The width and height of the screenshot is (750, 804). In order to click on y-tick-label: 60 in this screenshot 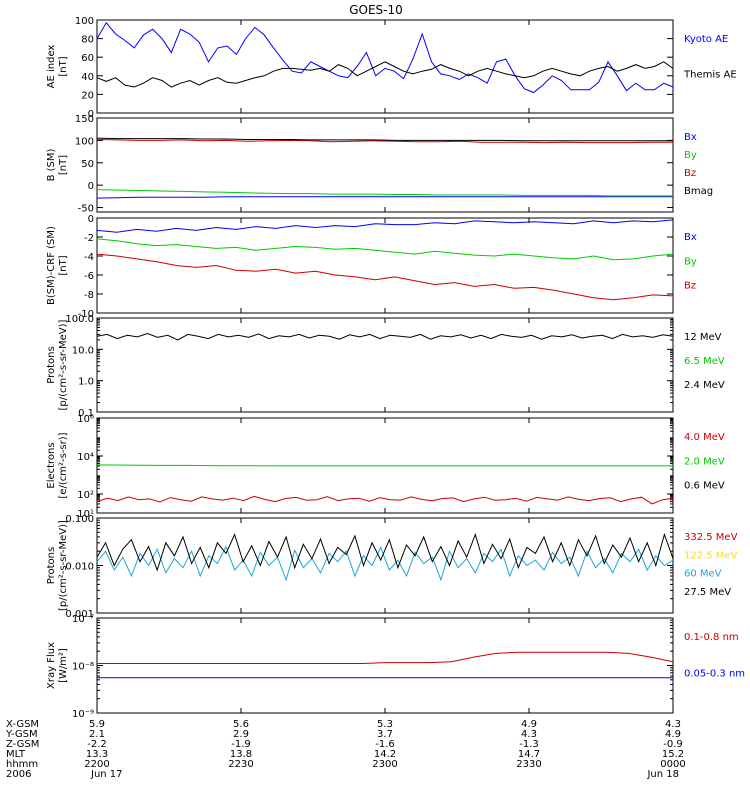, I will do `click(87, 58)`.